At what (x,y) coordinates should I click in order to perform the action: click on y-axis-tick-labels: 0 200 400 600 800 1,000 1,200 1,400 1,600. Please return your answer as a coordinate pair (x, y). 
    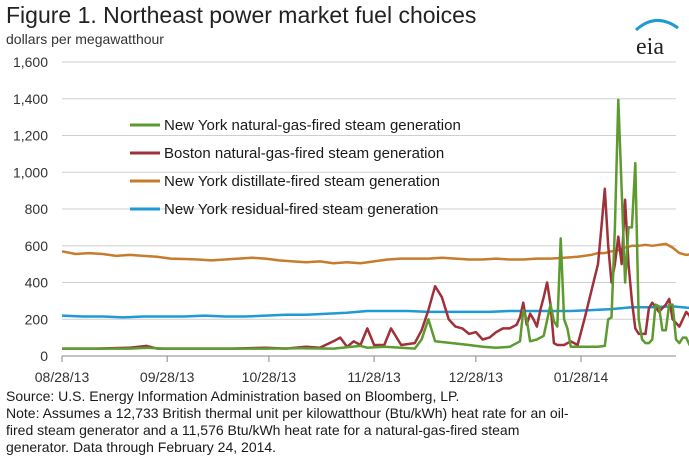
    Looking at the image, I should click on (30, 209).